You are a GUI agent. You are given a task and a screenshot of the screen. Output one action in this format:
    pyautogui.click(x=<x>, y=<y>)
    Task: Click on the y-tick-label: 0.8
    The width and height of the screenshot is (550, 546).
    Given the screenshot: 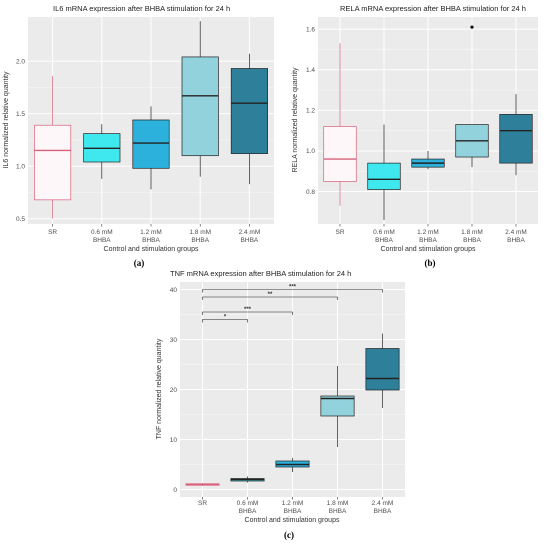 What is the action you would take?
    pyautogui.click(x=310, y=192)
    